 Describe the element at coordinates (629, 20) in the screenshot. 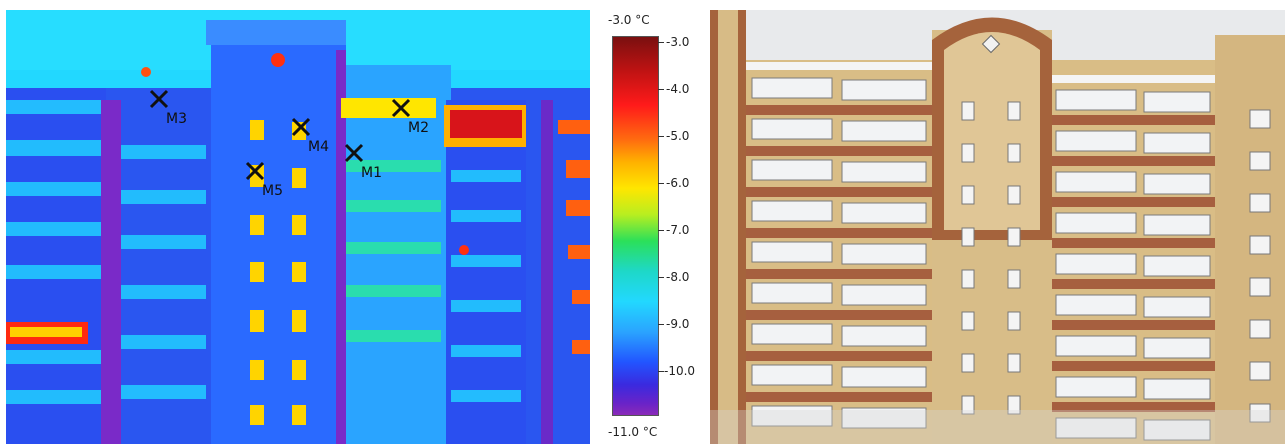

I see `scale-max-label: -3.0 °C` at that location.